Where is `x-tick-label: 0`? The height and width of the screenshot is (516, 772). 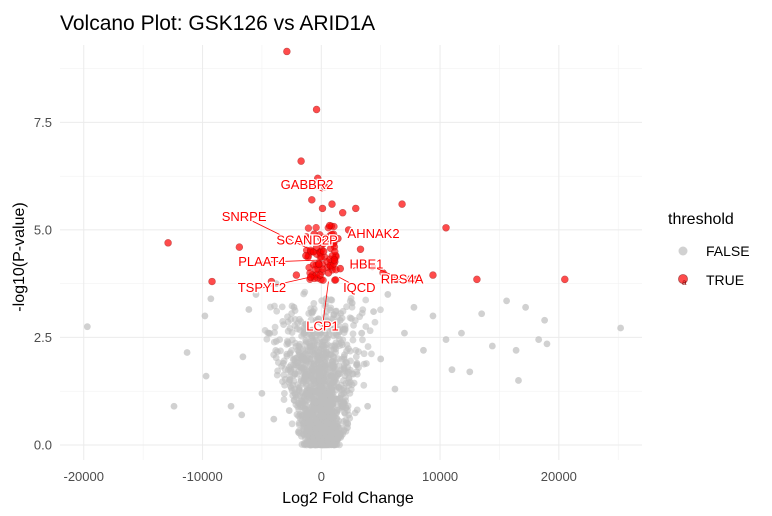 x-tick-label: 0 is located at coordinates (321, 476).